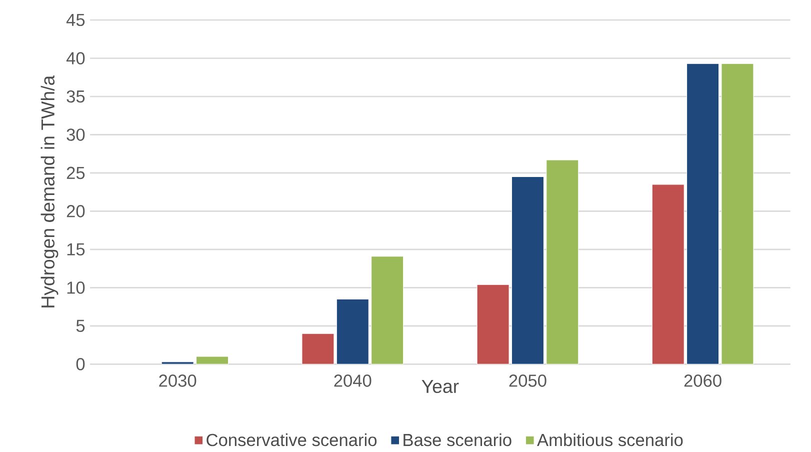  What do you see at coordinates (76, 287) in the screenshot?
I see `y-tick-label: 10` at bounding box center [76, 287].